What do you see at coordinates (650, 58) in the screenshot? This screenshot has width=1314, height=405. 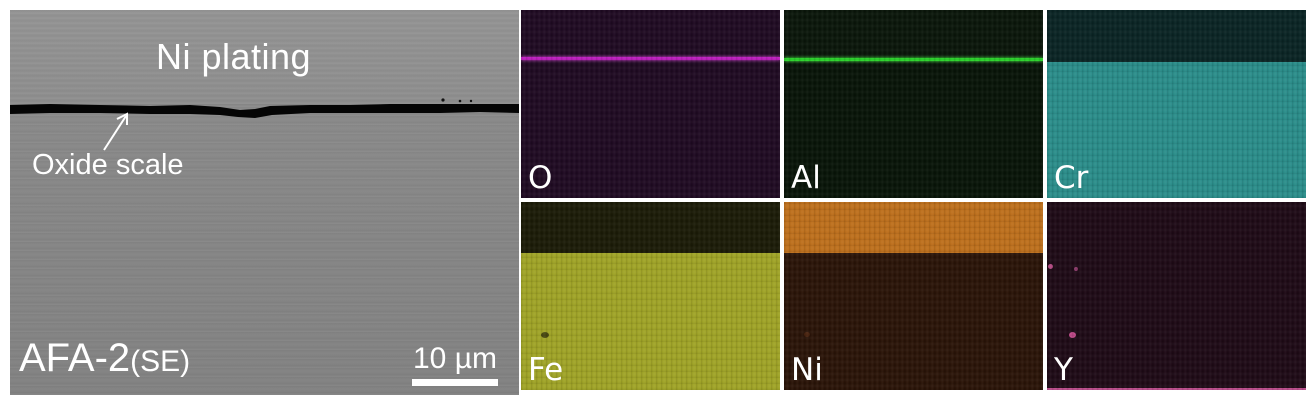 I see `oxygen-line` at bounding box center [650, 58].